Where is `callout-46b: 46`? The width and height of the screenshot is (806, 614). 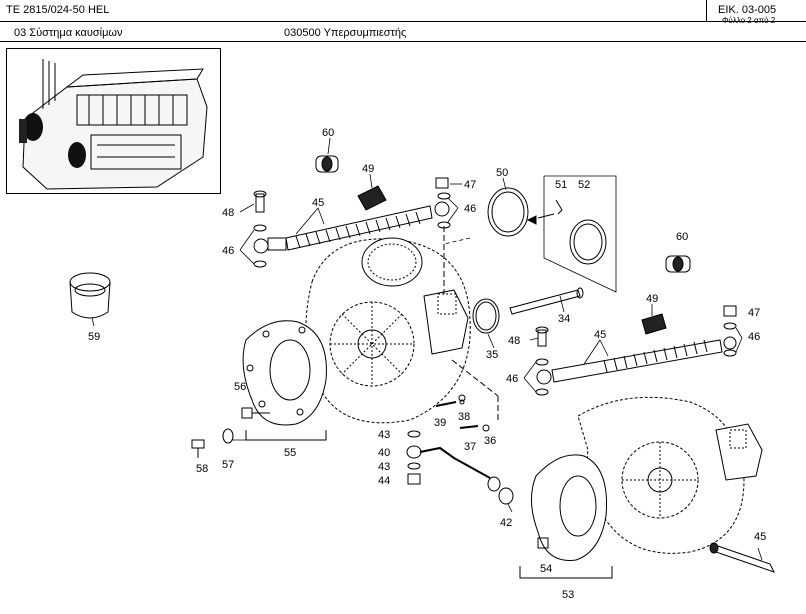 callout-46b: 46 is located at coordinates (470, 209).